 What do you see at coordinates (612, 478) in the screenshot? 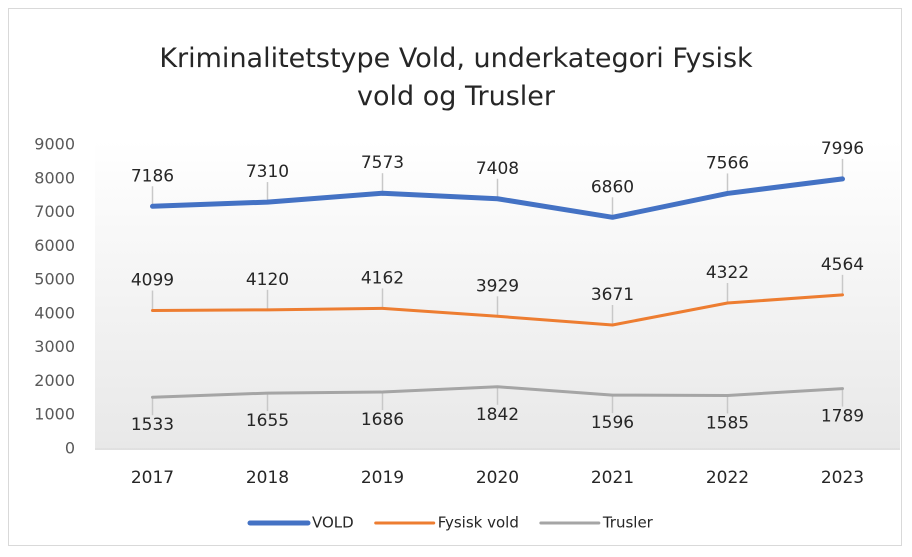
I see `x-tick-label: 2021` at bounding box center [612, 478].